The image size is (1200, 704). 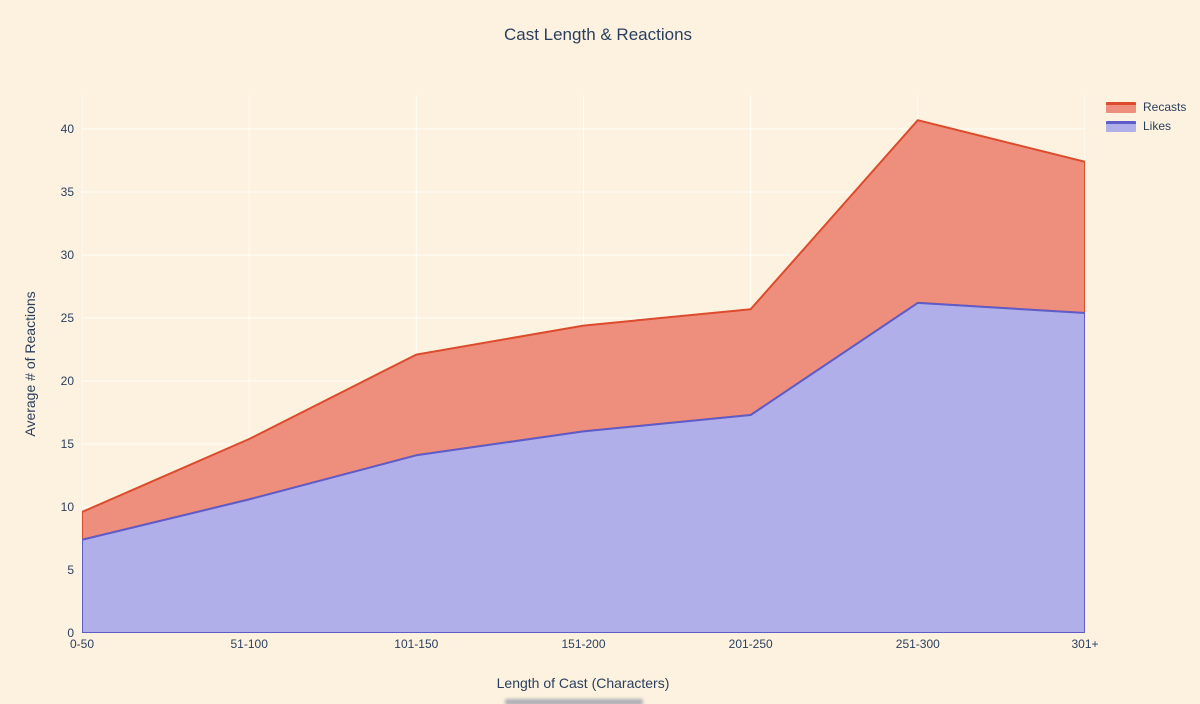 What do you see at coordinates (583, 644) in the screenshot?
I see `x-tick-label: 151-200` at bounding box center [583, 644].